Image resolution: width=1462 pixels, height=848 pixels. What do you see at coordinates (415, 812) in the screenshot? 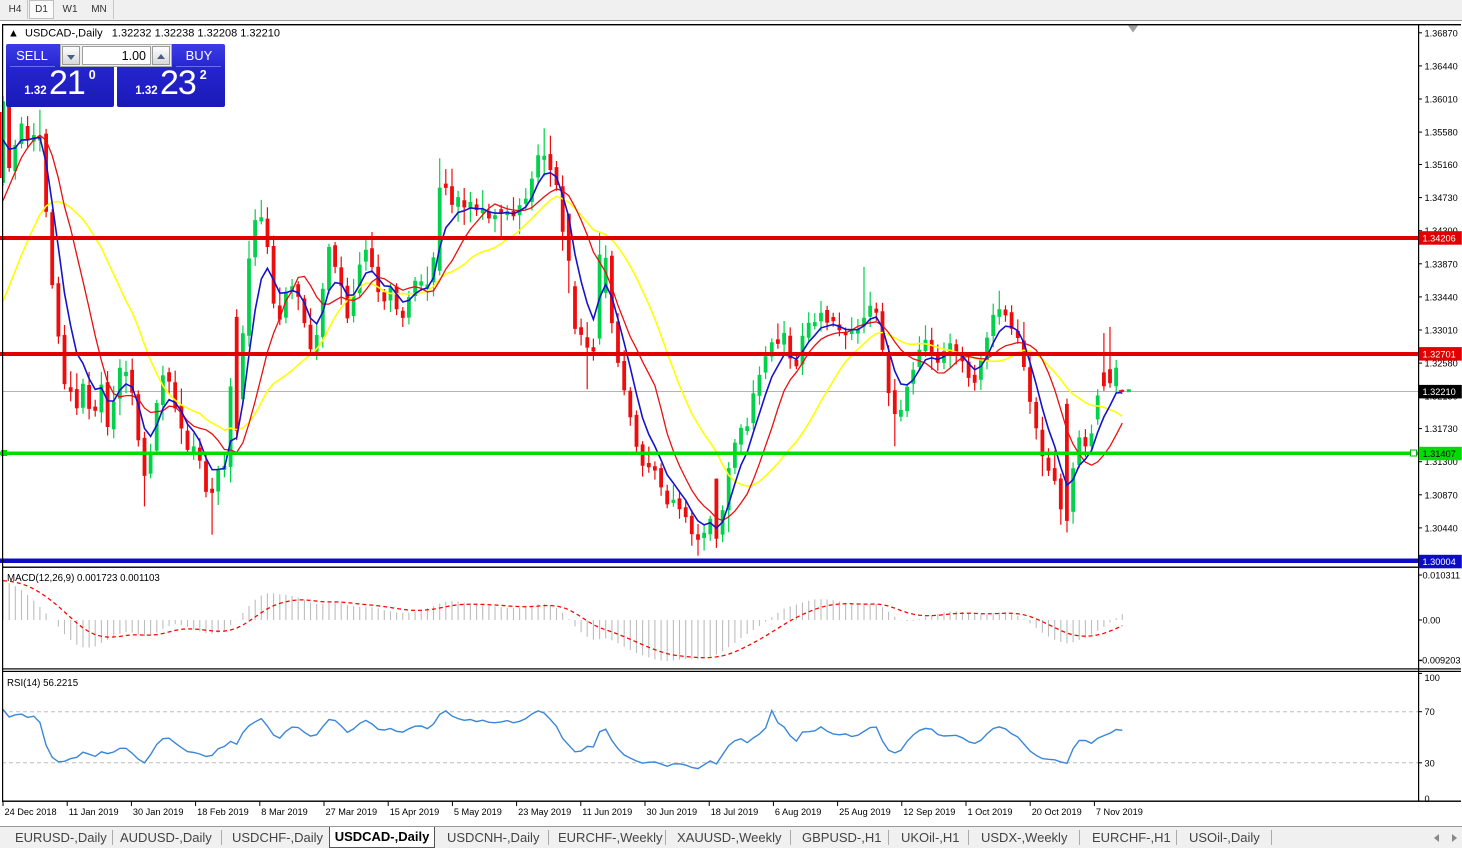
I see `svg-text: 15 Apr 2019` at bounding box center [415, 812].